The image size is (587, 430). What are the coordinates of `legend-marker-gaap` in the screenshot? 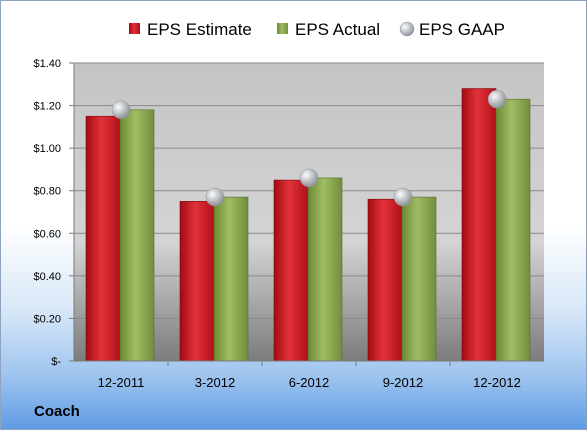 It's located at (407, 29).